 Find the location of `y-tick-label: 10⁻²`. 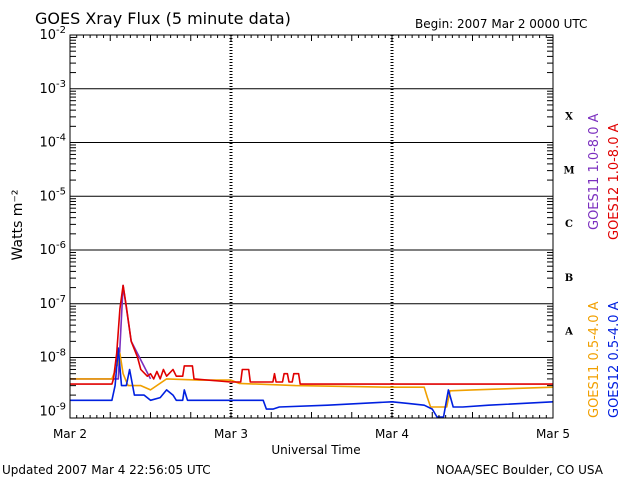

y-tick-label: 10⁻² is located at coordinates (52, 34).